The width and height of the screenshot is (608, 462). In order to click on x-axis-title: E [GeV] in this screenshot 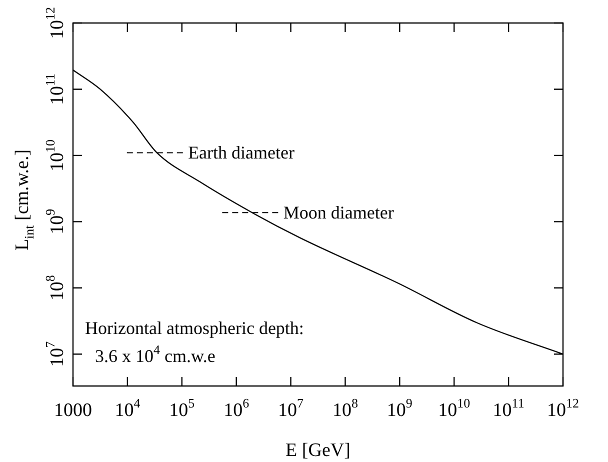, I will do `click(318, 450)`.